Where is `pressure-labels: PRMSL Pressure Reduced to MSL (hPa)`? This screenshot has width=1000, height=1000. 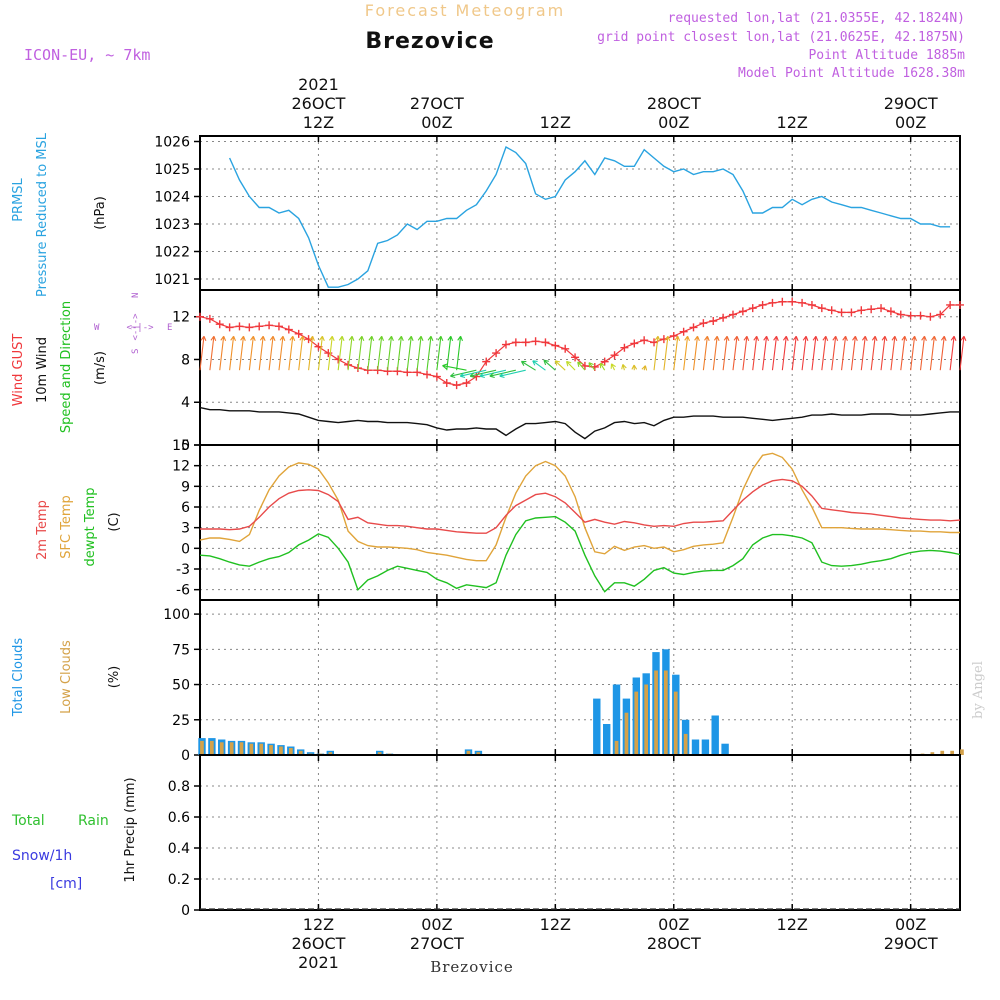
pressure-labels: PRMSL Pressure Reduced to MSL (hPa) is located at coordinates (59, 214).